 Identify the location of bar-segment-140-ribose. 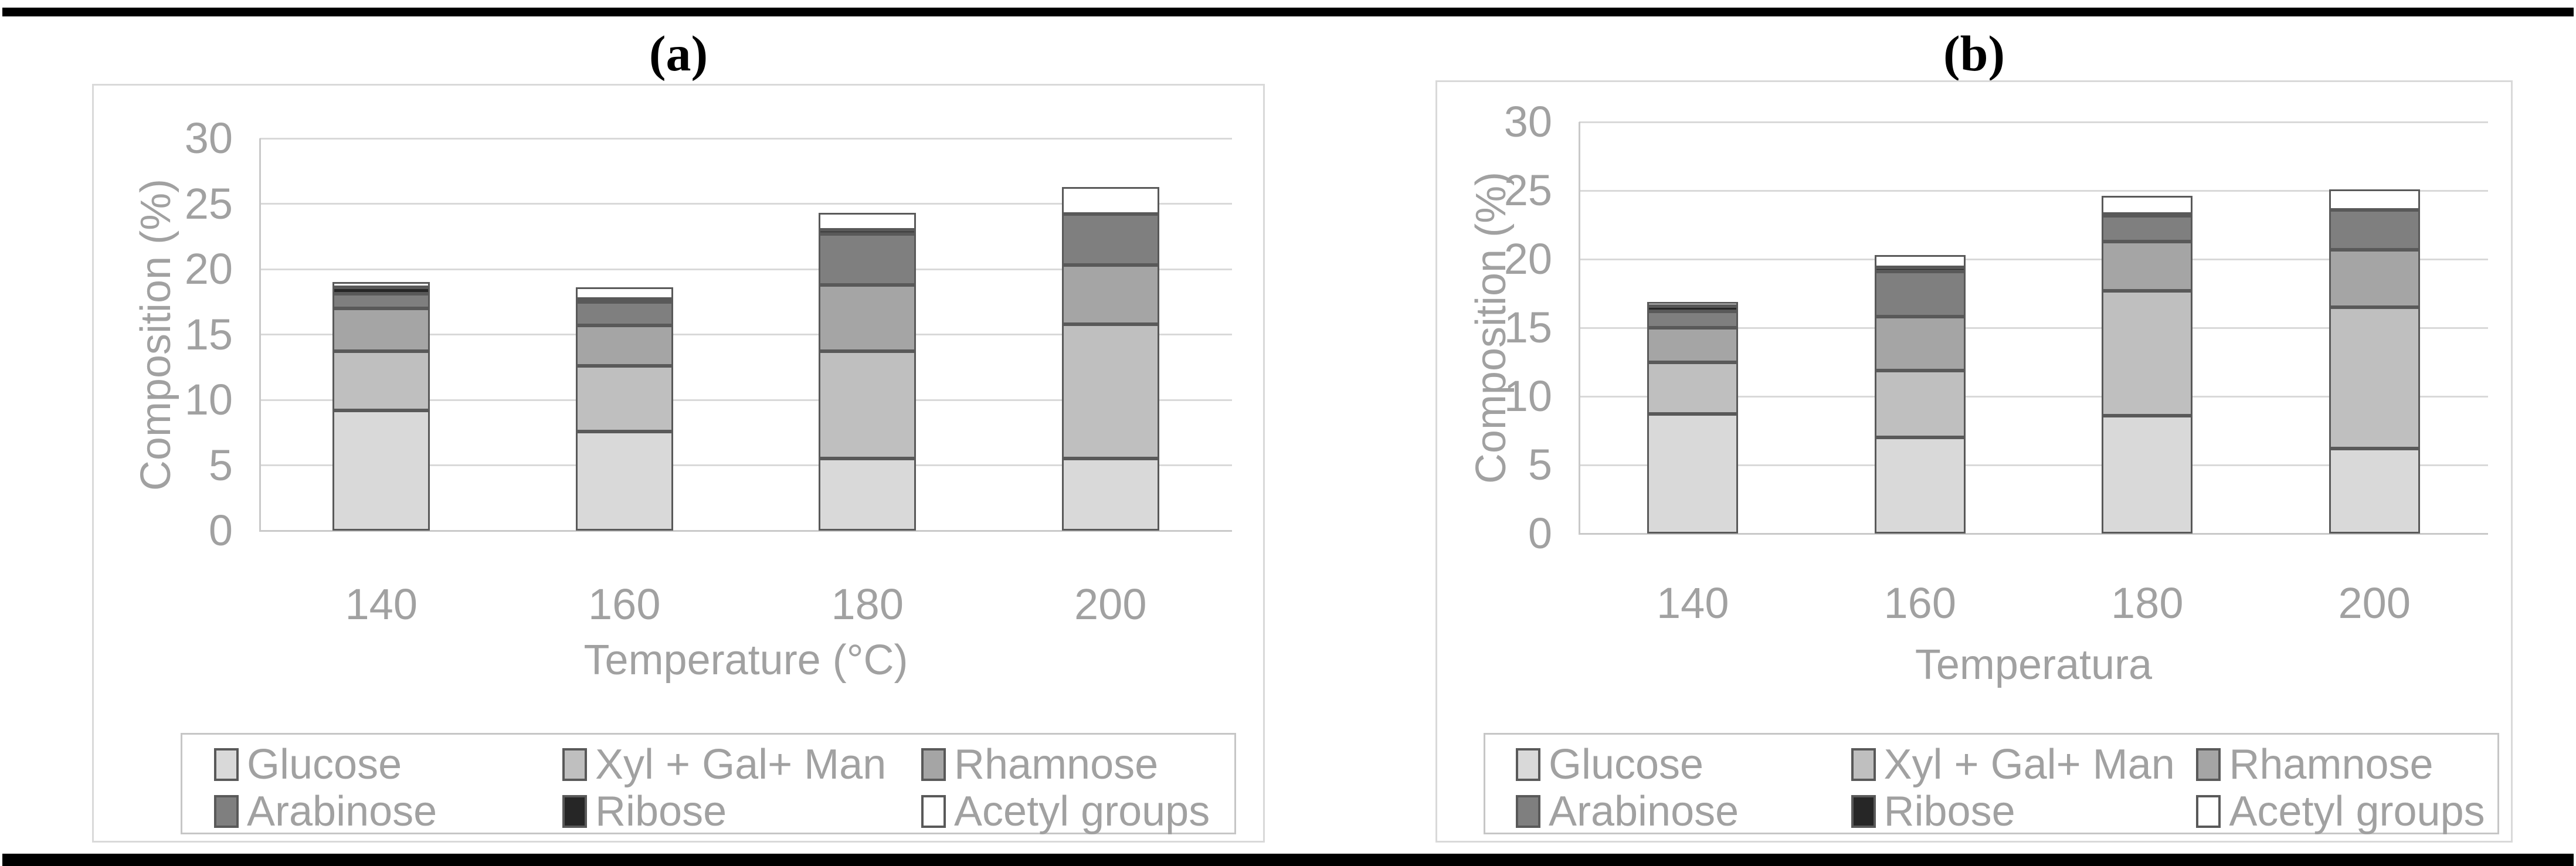
(381, 291).